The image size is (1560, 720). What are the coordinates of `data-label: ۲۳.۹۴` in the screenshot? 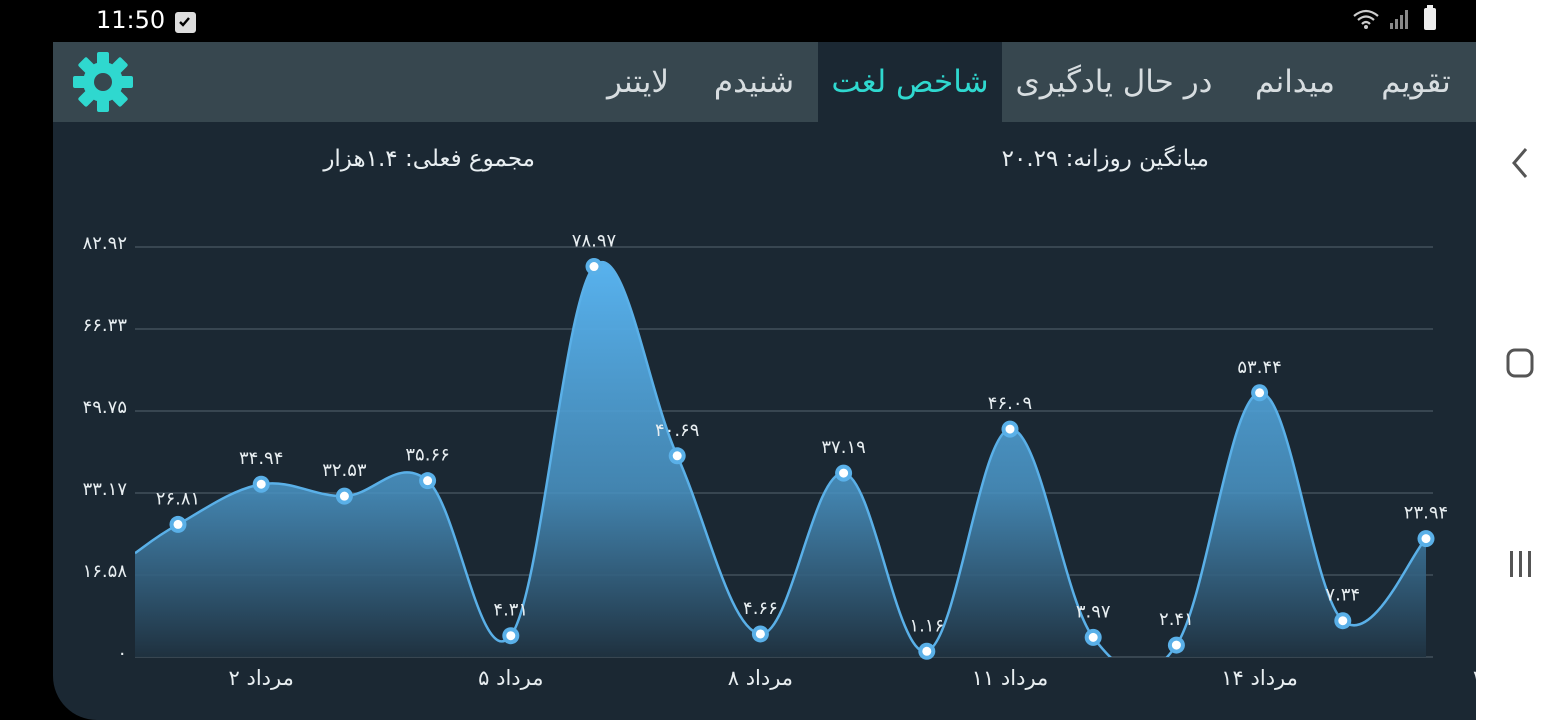 It's located at (1426, 513).